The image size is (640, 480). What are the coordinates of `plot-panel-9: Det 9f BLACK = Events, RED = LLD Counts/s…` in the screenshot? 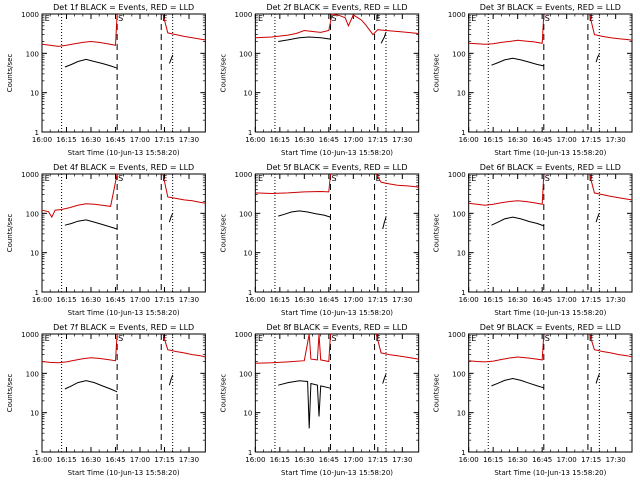 It's located at (533, 400).